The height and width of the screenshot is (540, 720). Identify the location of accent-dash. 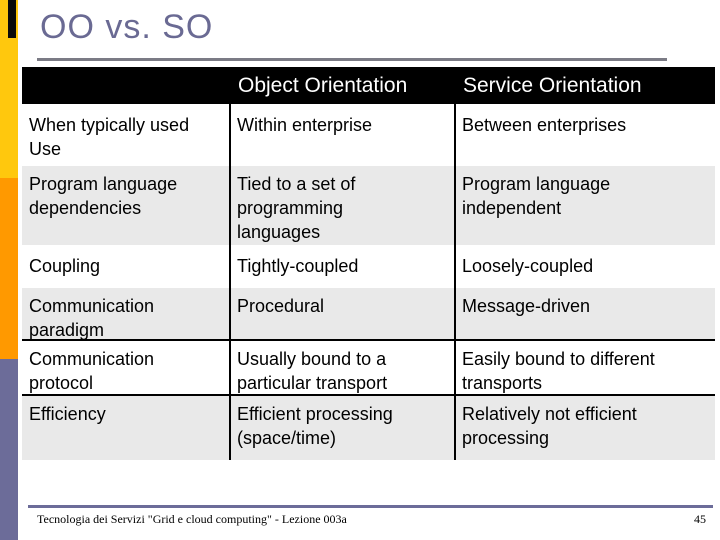
(12, 19).